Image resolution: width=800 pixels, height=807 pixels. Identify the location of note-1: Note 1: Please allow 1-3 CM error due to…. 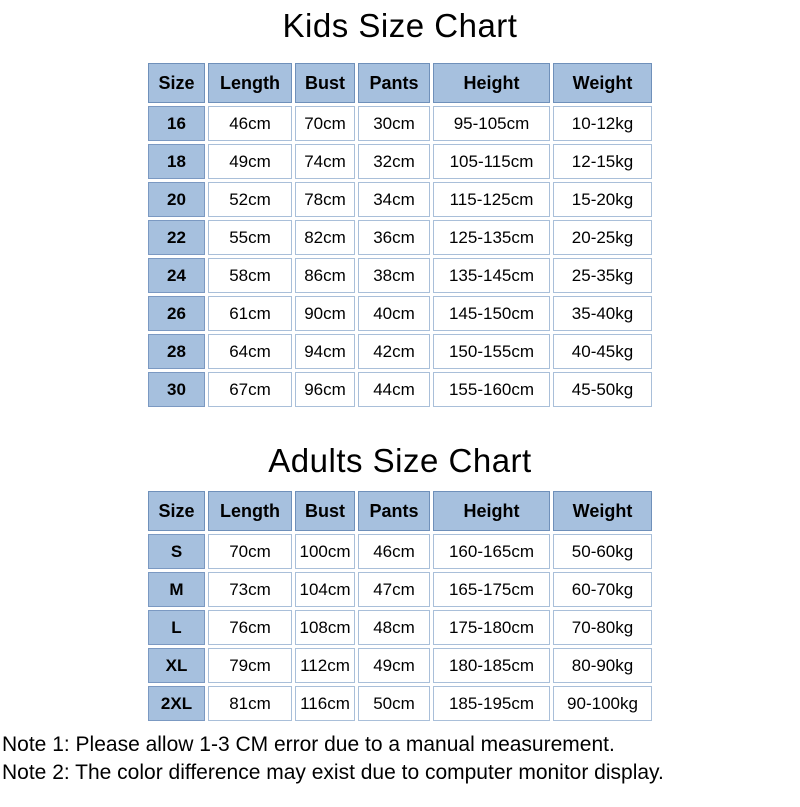
(308, 744).